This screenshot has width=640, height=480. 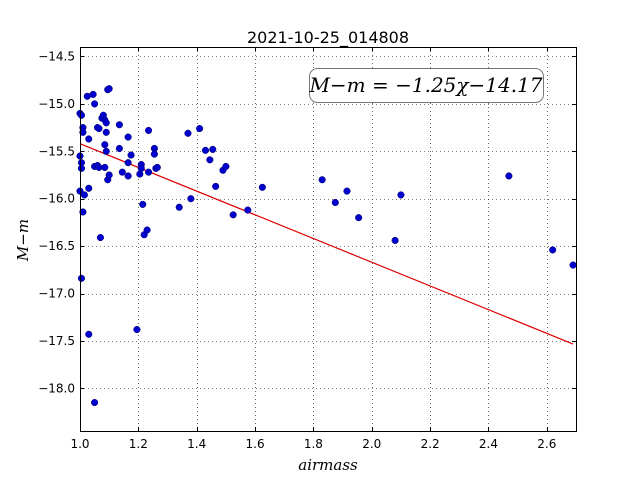 I want to click on y-tick-label: −15.5, so click(x=56, y=151).